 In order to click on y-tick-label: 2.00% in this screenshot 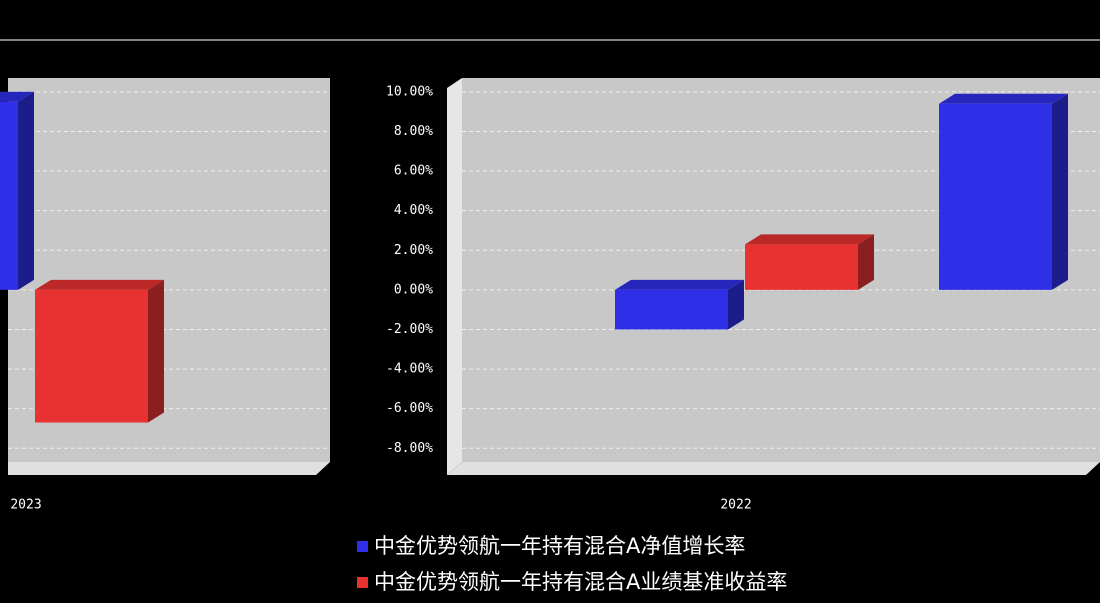, I will do `click(413, 250)`.